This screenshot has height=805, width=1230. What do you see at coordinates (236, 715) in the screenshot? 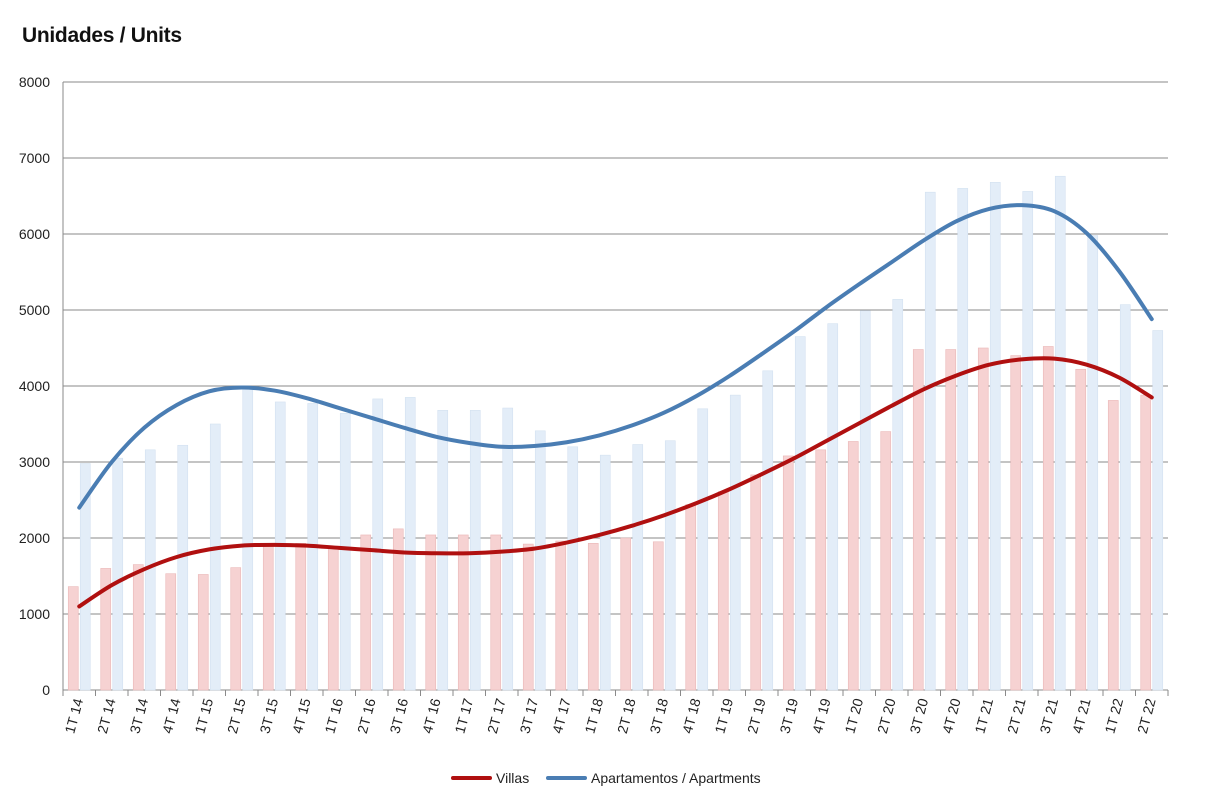
I see `x-tick-label: 2T 15` at bounding box center [236, 715].